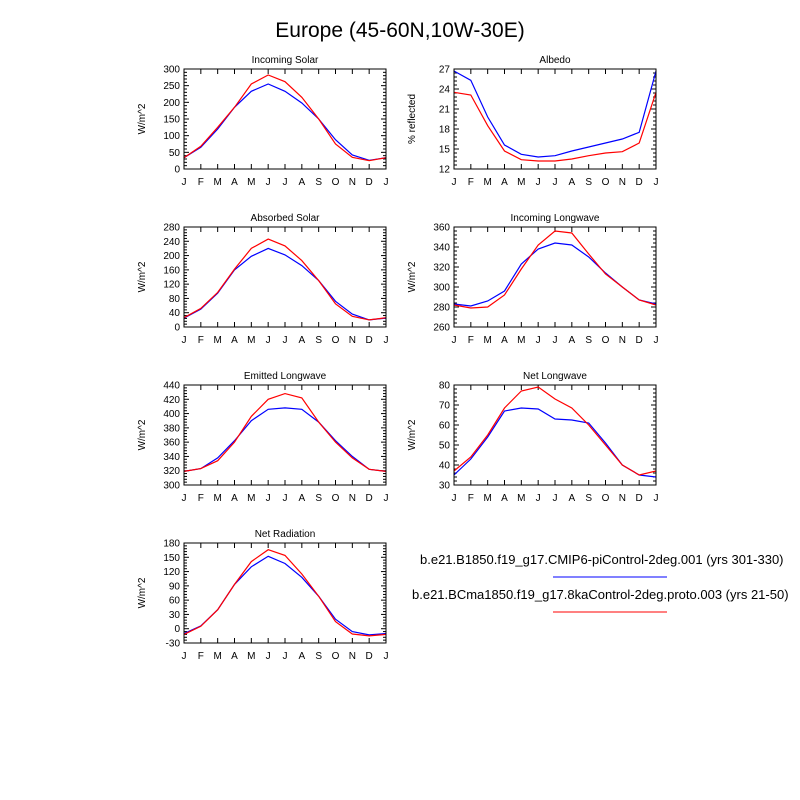 This screenshot has height=800, width=800. I want to click on y-tick-label: 90, so click(175, 586).